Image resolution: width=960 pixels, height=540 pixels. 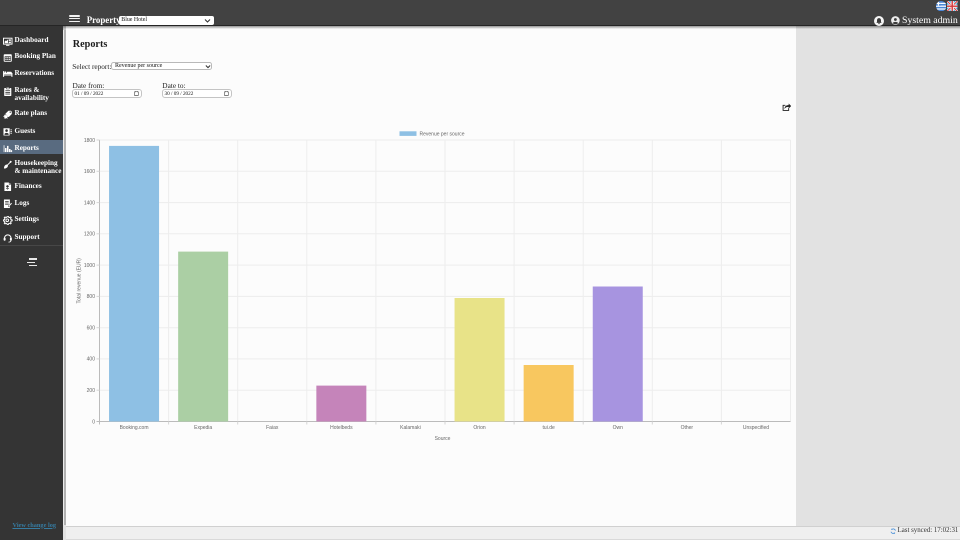 What do you see at coordinates (756, 428) in the screenshot?
I see `svg-text: Unspecified` at bounding box center [756, 428].